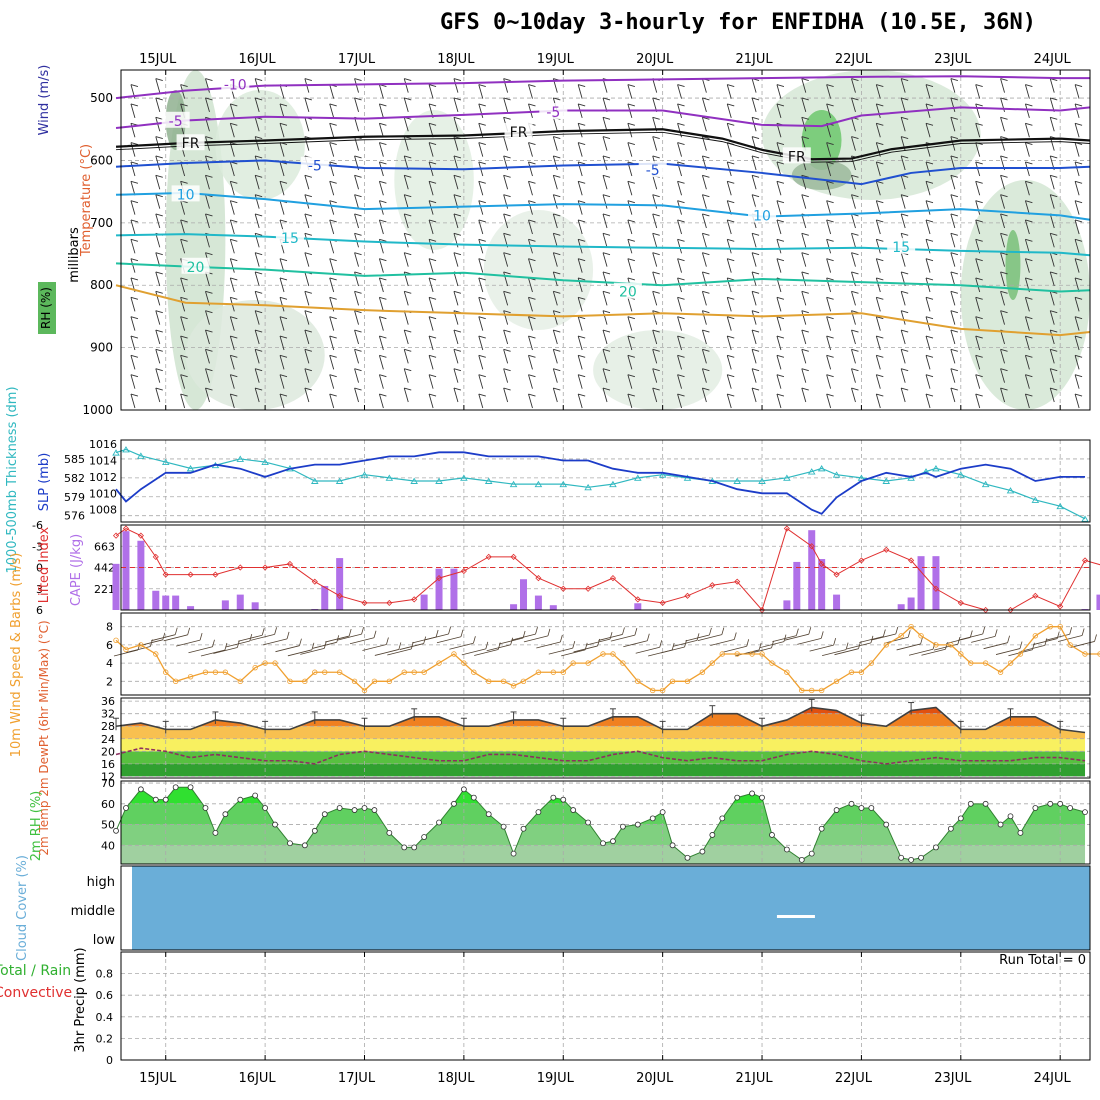  What do you see at coordinates (1013, 265) in the screenshot?
I see `rh-shading` at bounding box center [1013, 265].